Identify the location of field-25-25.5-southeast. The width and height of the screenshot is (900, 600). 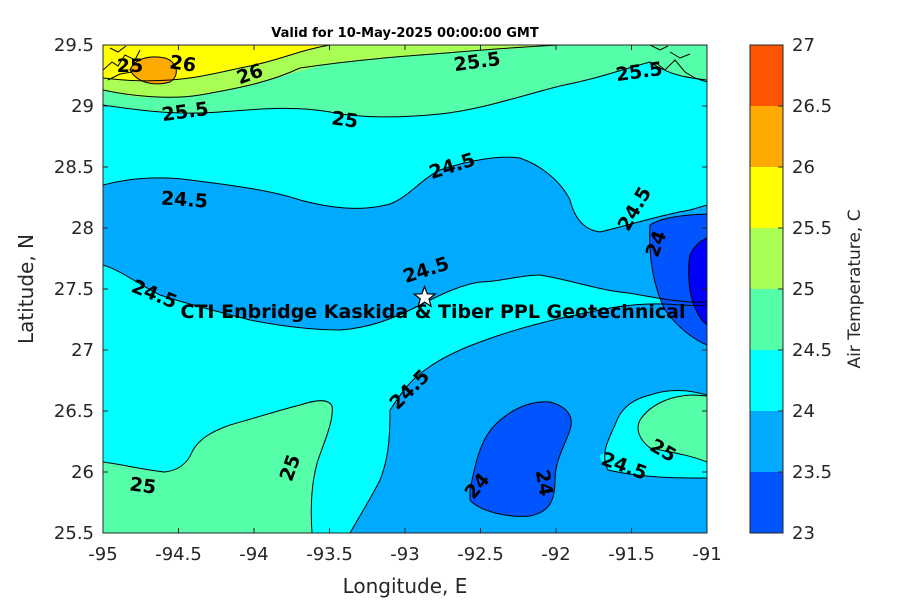
(653, 462).